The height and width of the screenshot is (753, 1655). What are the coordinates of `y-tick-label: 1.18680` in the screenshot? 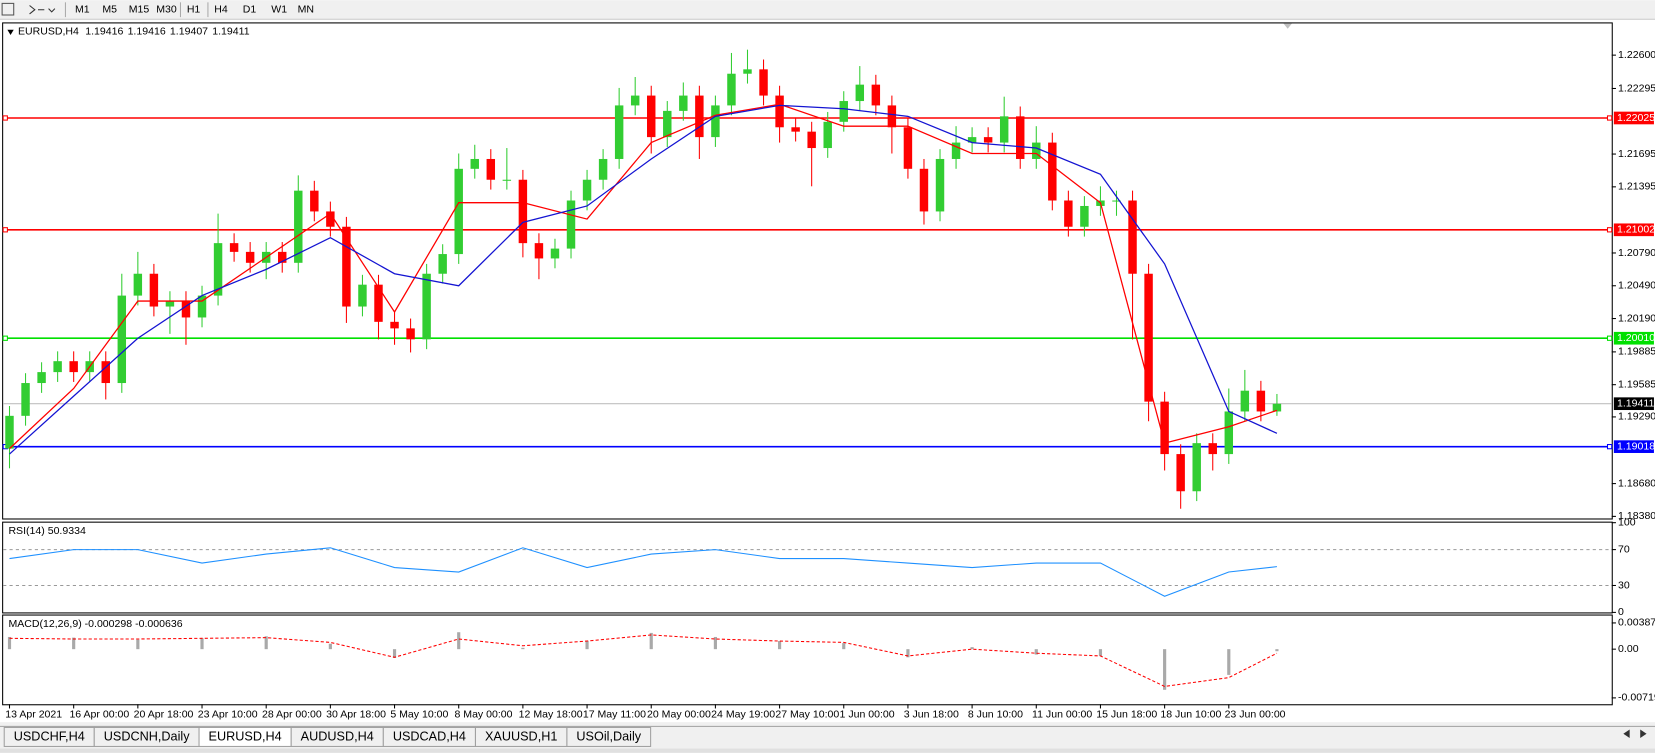 It's located at (1636, 483).